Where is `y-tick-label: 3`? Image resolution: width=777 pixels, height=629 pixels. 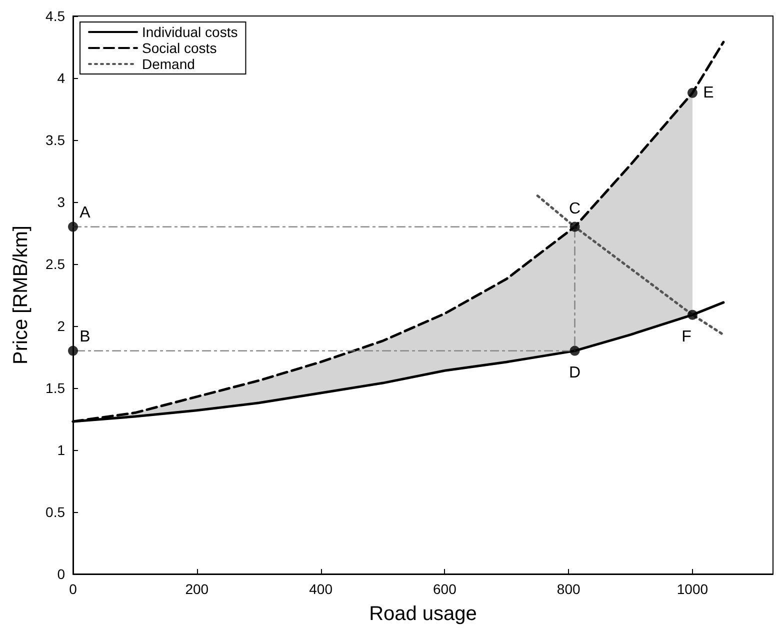
y-tick-label: 3 is located at coordinates (61, 202).